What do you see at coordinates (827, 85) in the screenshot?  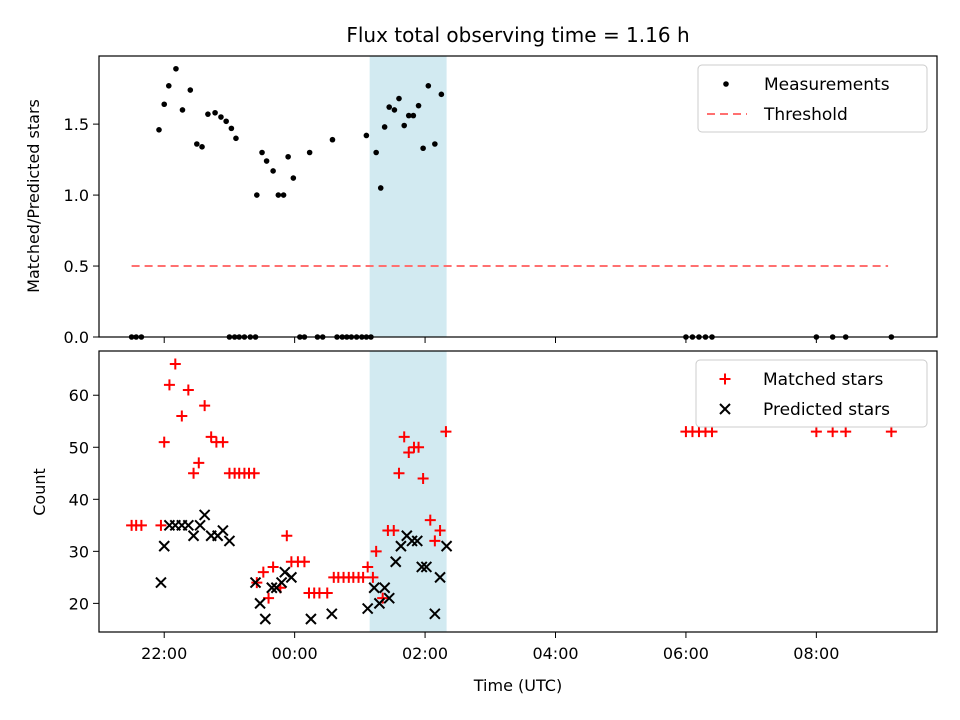 I see `legend-label-measurements: Measurements` at bounding box center [827, 85].